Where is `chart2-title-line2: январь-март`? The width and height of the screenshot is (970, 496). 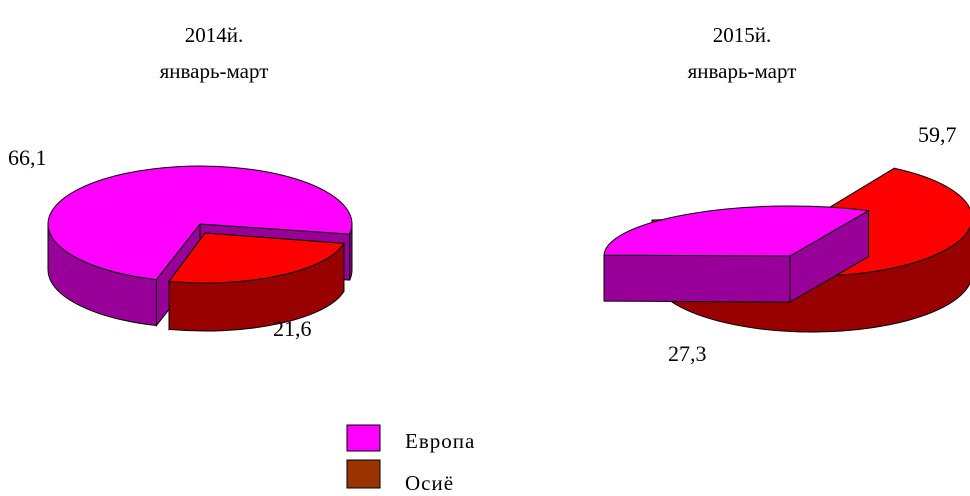
chart2-title-line2: январь-март is located at coordinates (742, 71).